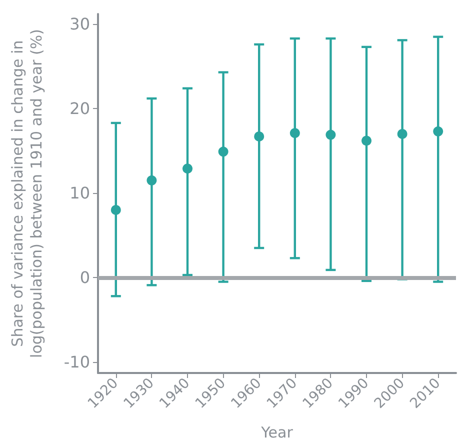 The image size is (461, 445). Describe the element at coordinates (85, 278) in the screenshot. I see `y-tick-label: 0` at that location.